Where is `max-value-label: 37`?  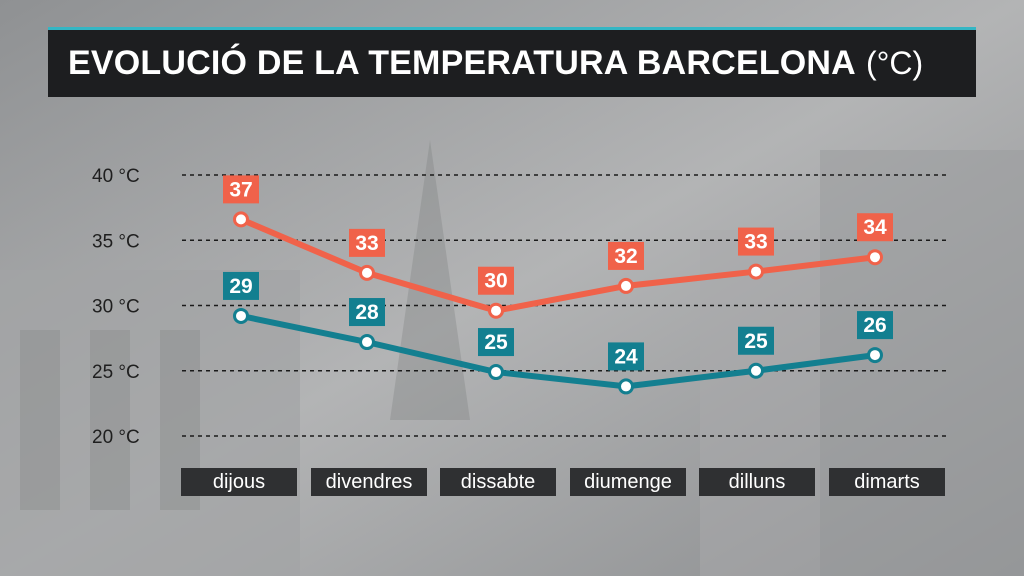
max-value-label: 37 is located at coordinates (240, 189).